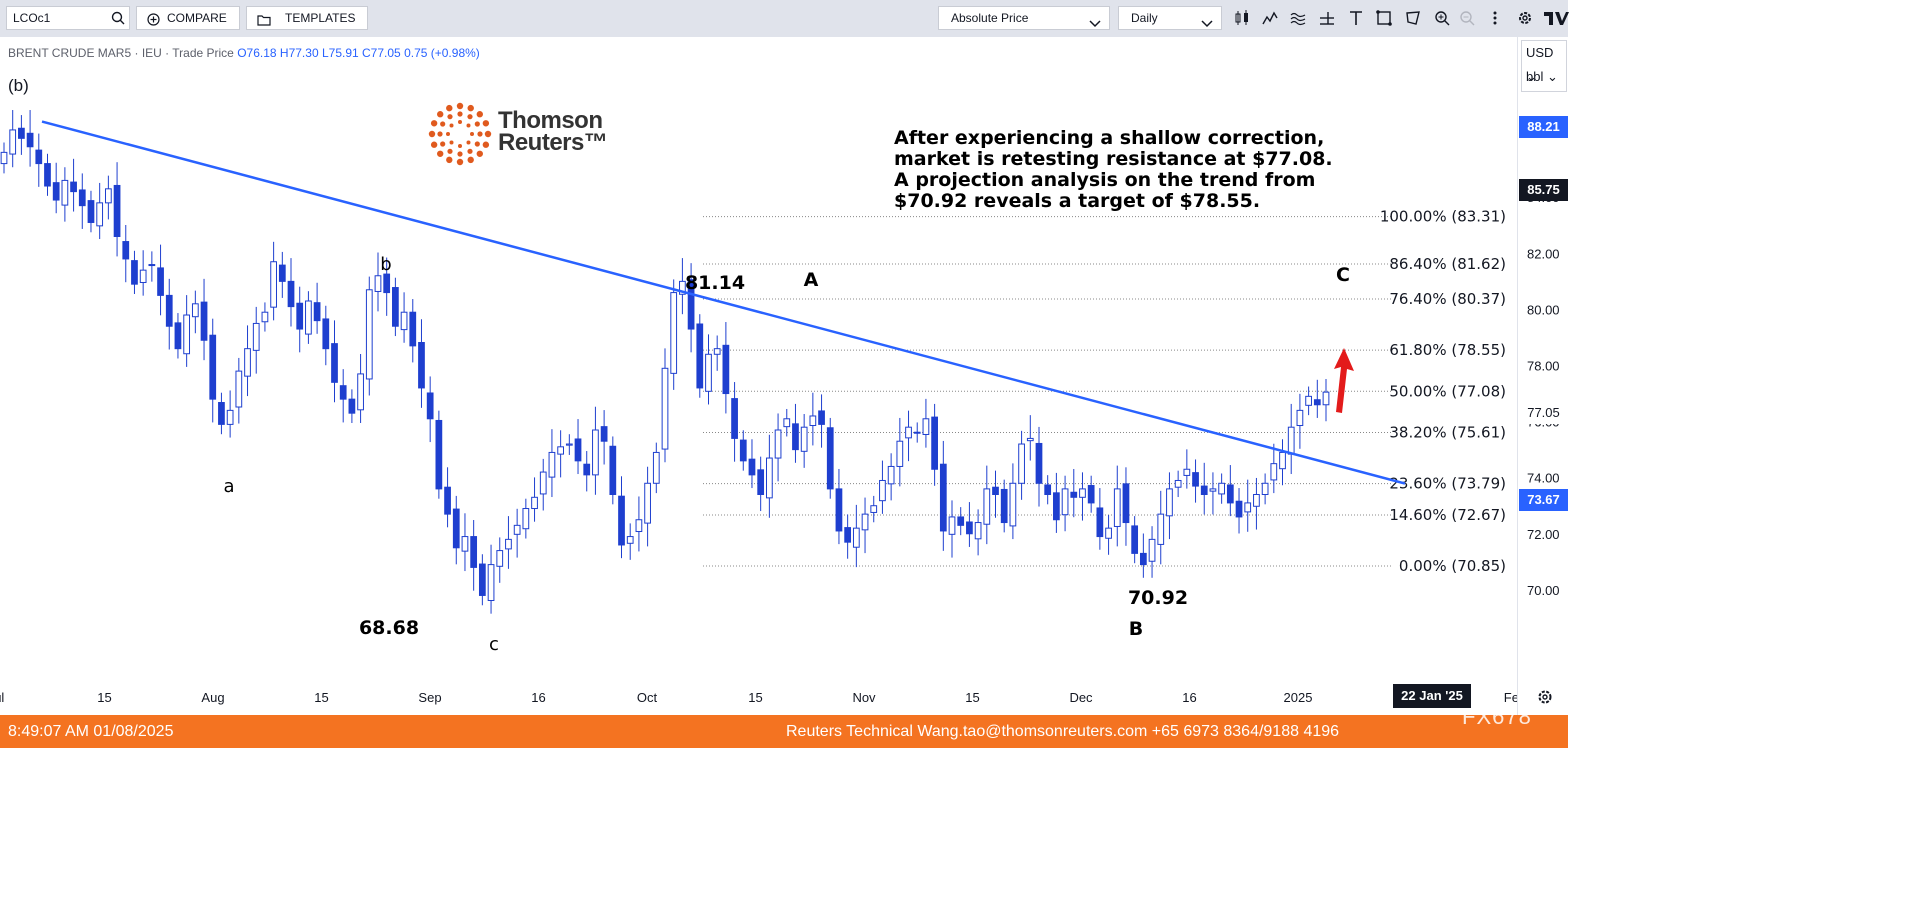 Image resolution: width=1907 pixels, height=910 pixels. I want to click on search-icon, so click(118, 20).